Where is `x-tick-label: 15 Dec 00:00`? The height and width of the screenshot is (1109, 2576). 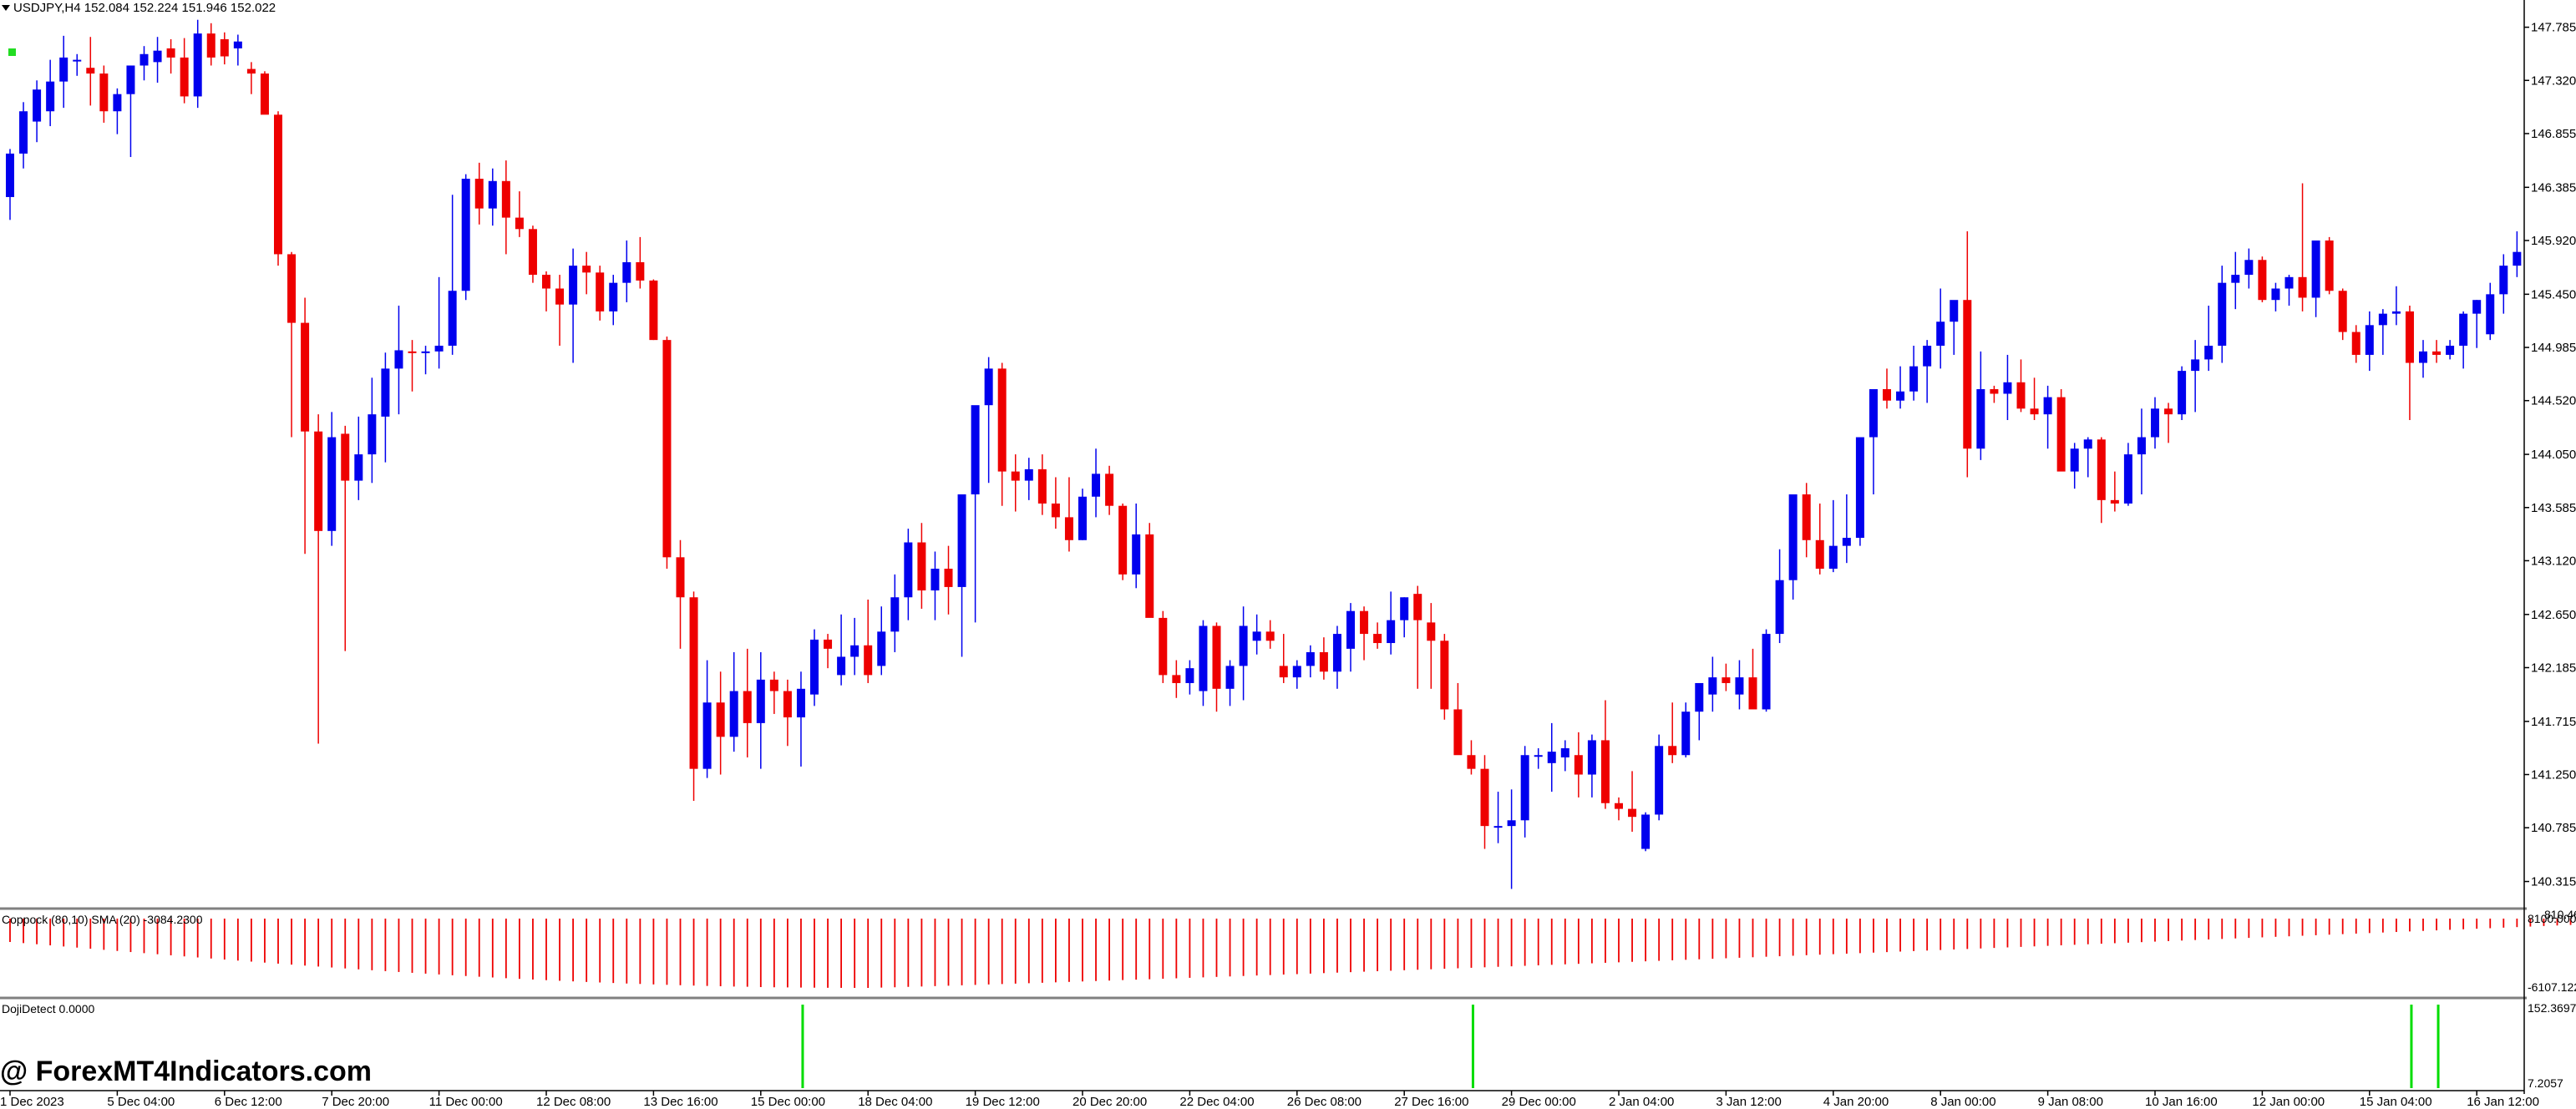 x-tick-label: 15 Dec 00:00 is located at coordinates (788, 1102).